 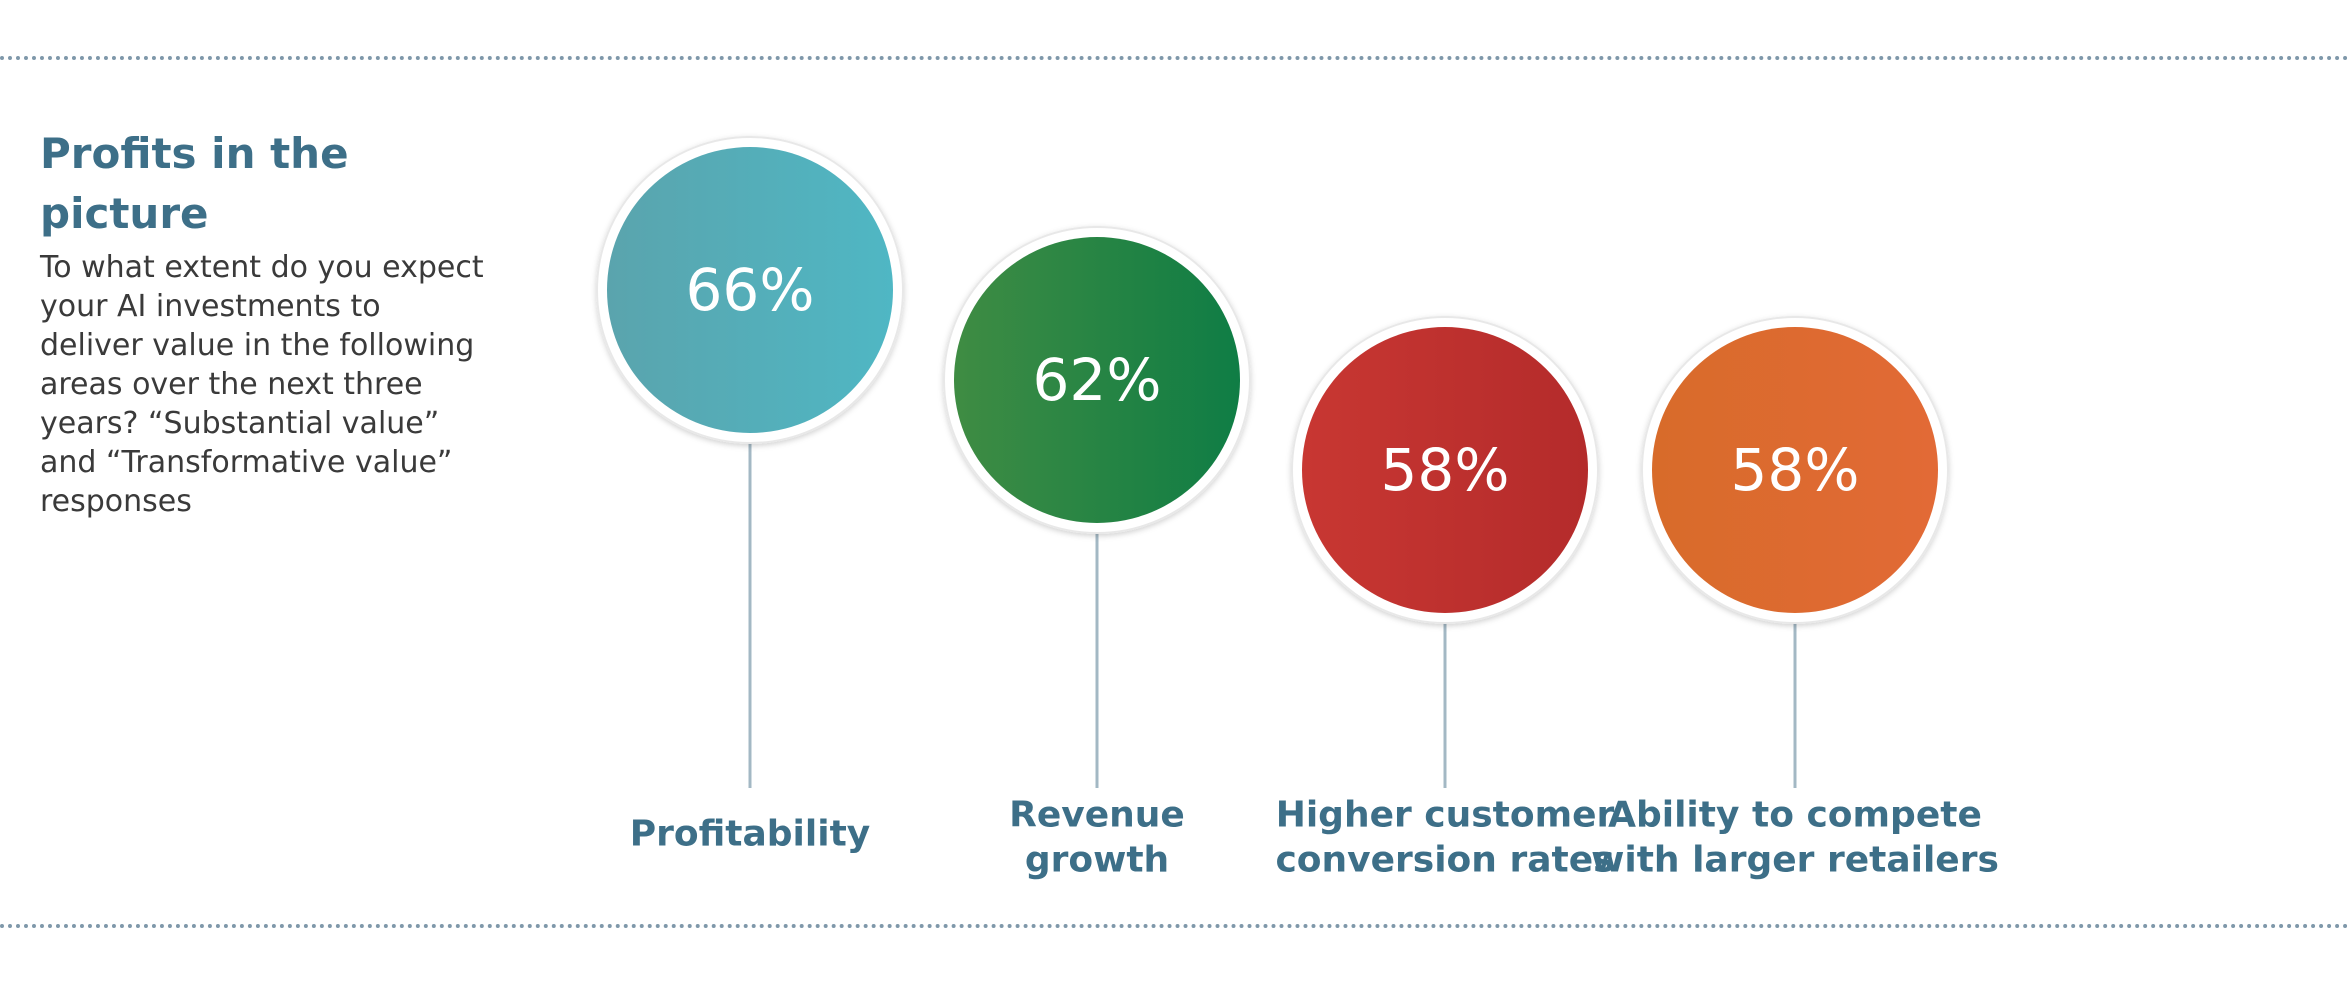 What do you see at coordinates (1795, 860) in the screenshot?
I see `category-label: with larger retailers` at bounding box center [1795, 860].